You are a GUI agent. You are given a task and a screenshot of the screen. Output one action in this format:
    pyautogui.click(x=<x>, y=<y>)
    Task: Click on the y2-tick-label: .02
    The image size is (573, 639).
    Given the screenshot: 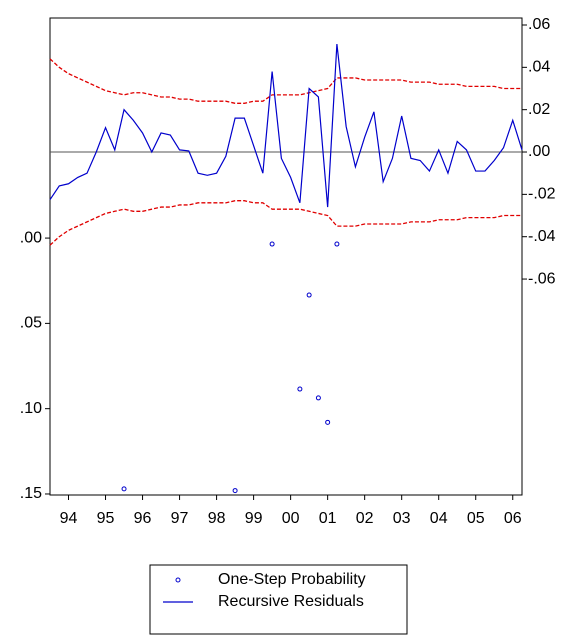 What is the action you would take?
    pyautogui.click(x=539, y=109)
    